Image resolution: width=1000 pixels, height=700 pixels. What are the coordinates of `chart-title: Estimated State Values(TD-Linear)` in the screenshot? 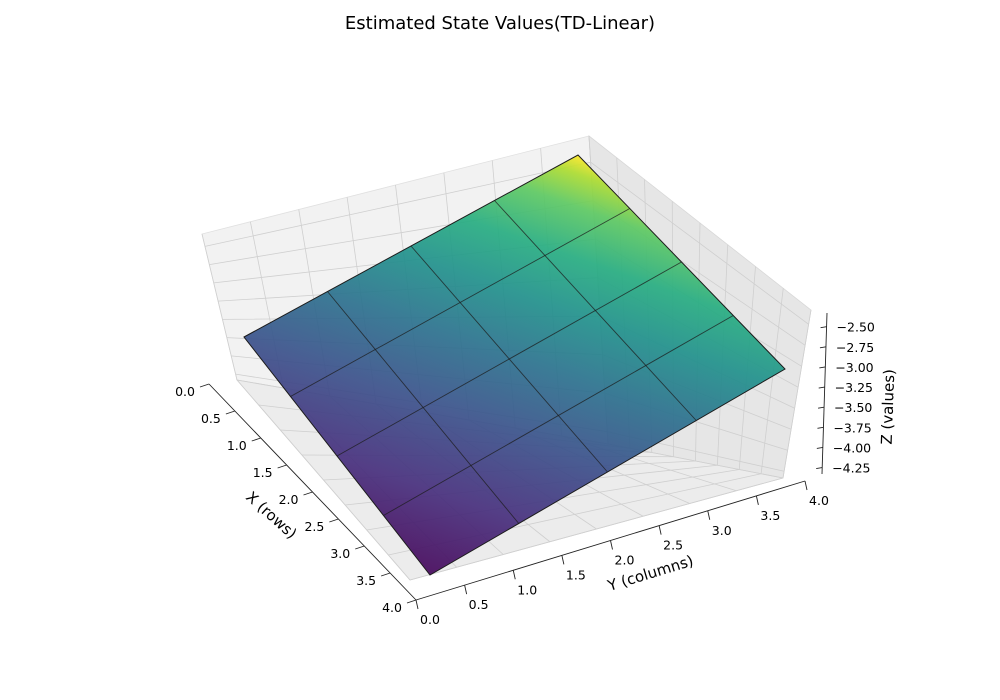 It's located at (500, 23).